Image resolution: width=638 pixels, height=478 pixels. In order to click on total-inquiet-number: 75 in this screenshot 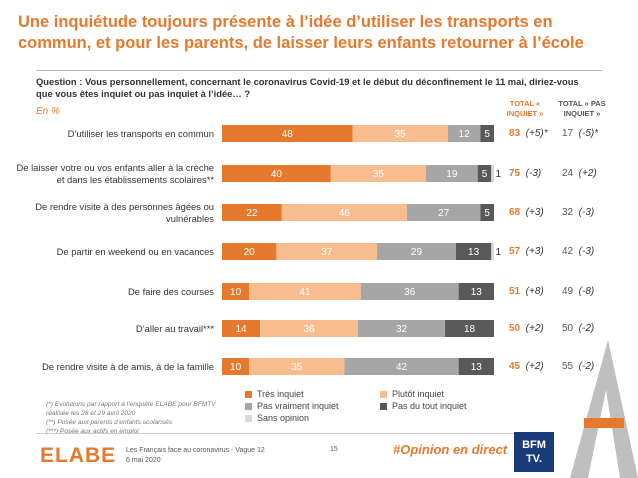, I will do `click(515, 173)`.